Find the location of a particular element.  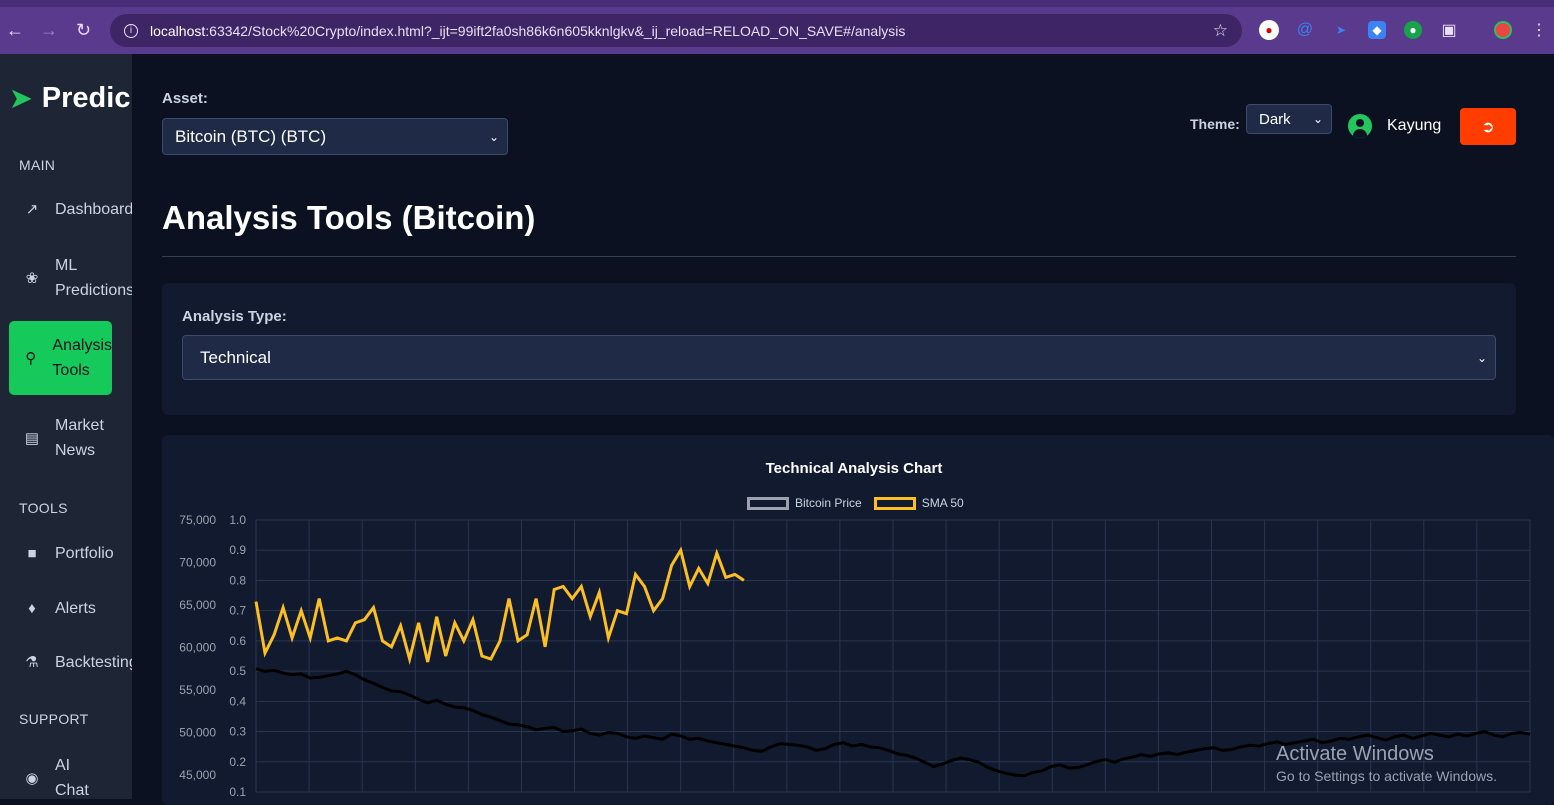

chart-line-icon: ↗ is located at coordinates (32, 209).